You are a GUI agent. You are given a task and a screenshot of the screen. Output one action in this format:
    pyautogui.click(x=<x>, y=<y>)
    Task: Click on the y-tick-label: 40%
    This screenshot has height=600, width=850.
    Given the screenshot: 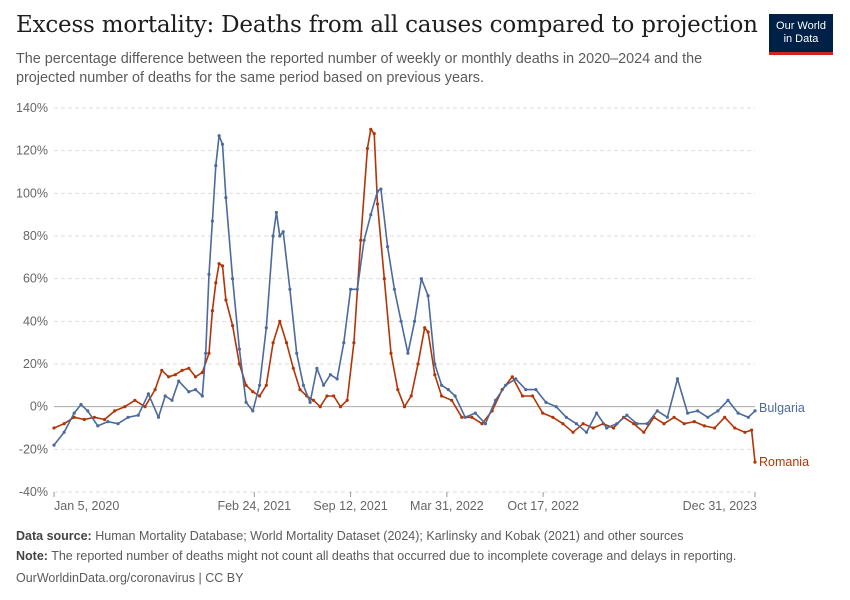 What is the action you would take?
    pyautogui.click(x=35, y=321)
    